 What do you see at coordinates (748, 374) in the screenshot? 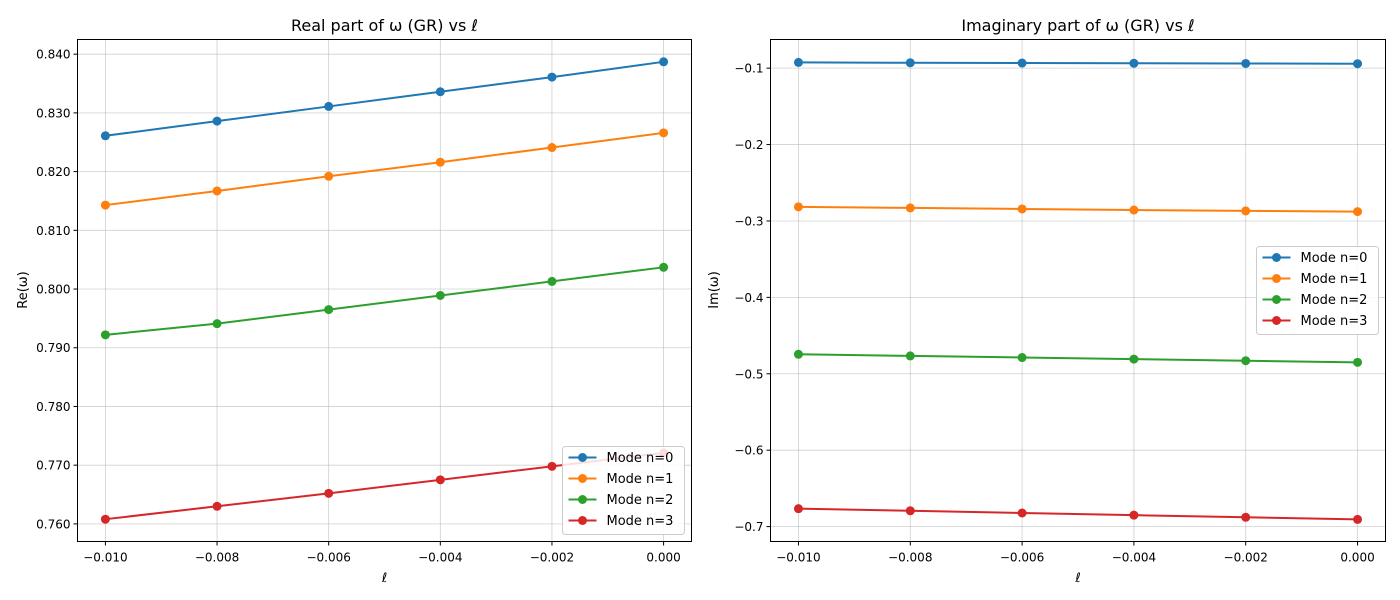
I see `imag-y-tick-label: −0.5` at bounding box center [748, 374].